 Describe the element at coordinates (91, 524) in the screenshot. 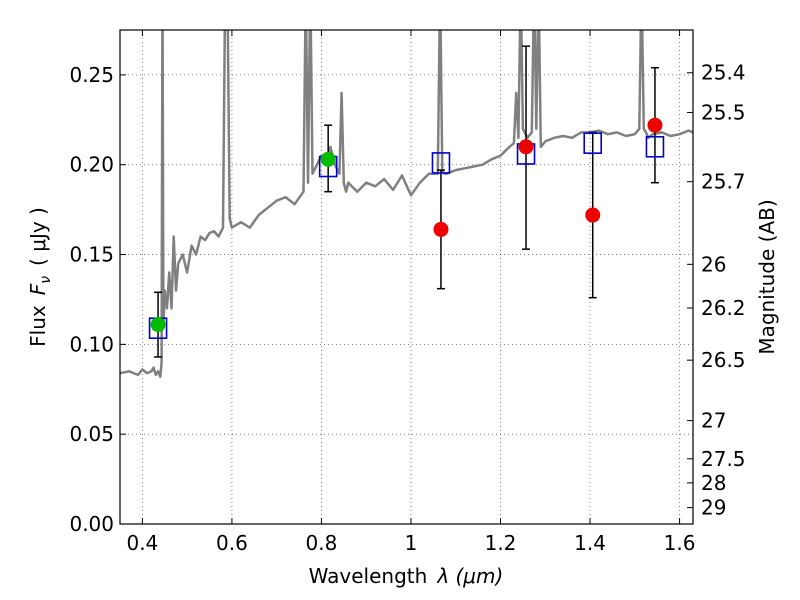

I see `y-tick-label: 0.00` at that location.